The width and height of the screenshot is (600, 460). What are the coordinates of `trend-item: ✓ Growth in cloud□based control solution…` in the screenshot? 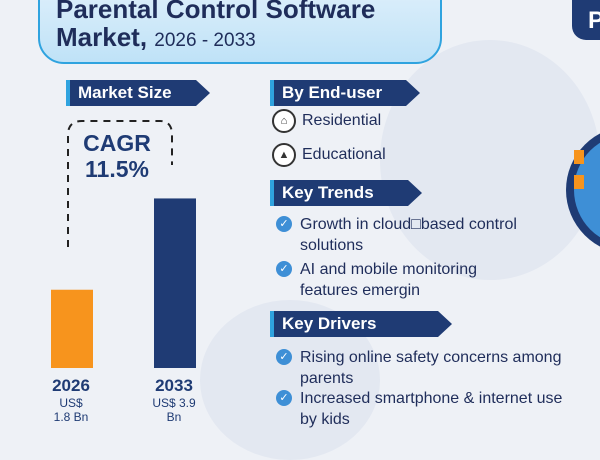 It's located at (426, 236).